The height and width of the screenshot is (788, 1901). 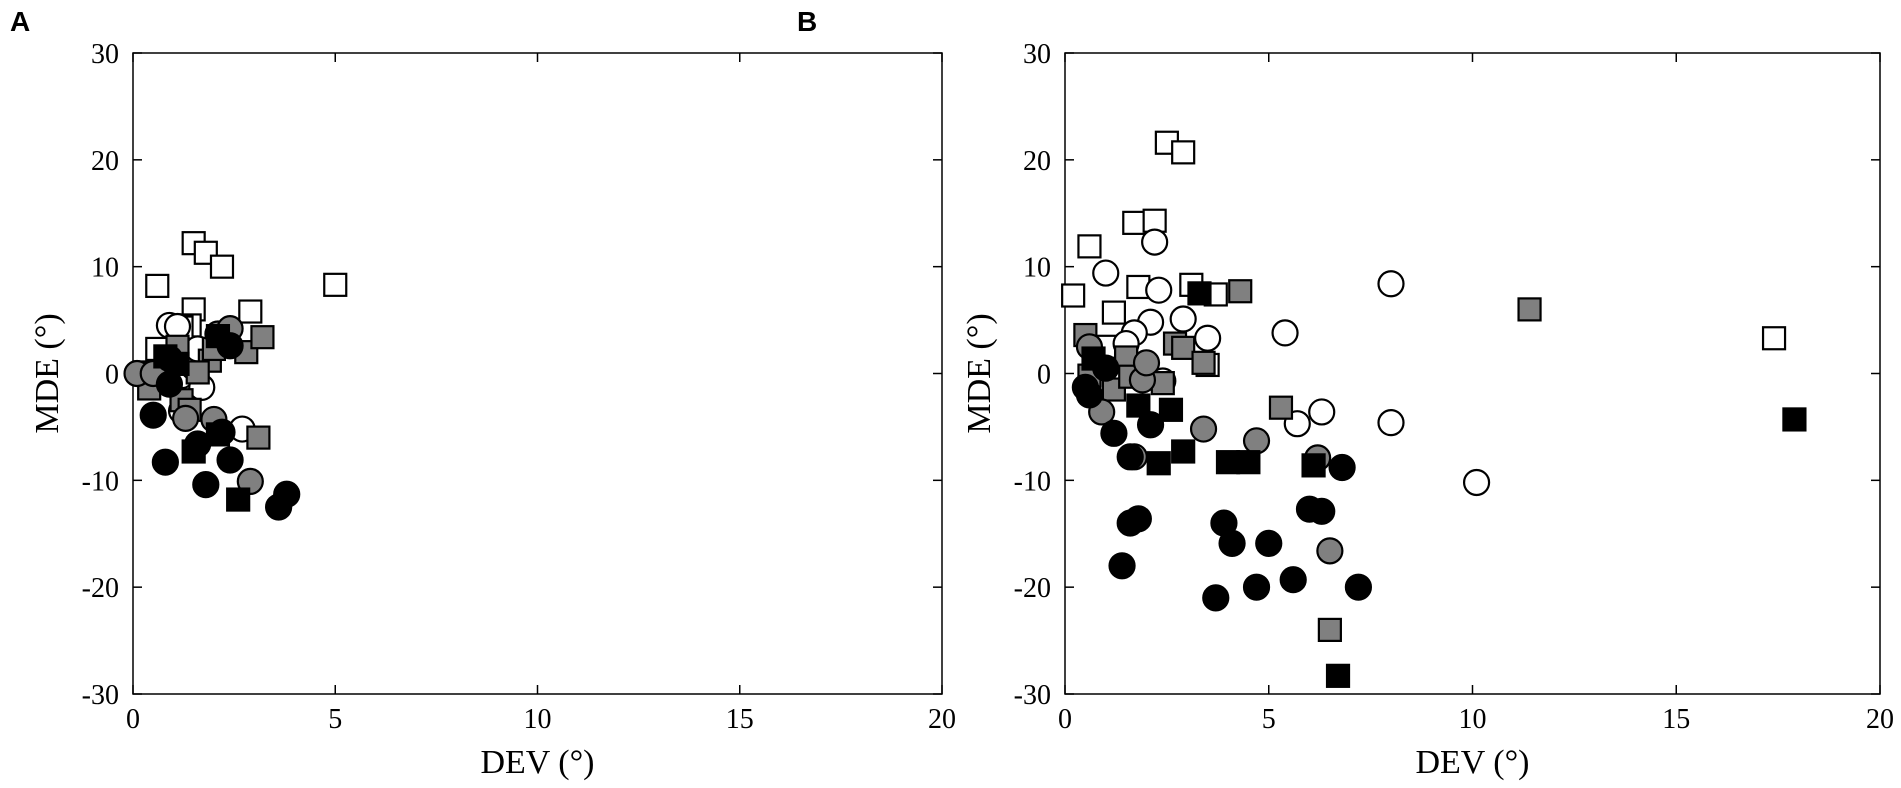 I want to click on y-tick-label-a-4: -10, so click(x=100, y=481).